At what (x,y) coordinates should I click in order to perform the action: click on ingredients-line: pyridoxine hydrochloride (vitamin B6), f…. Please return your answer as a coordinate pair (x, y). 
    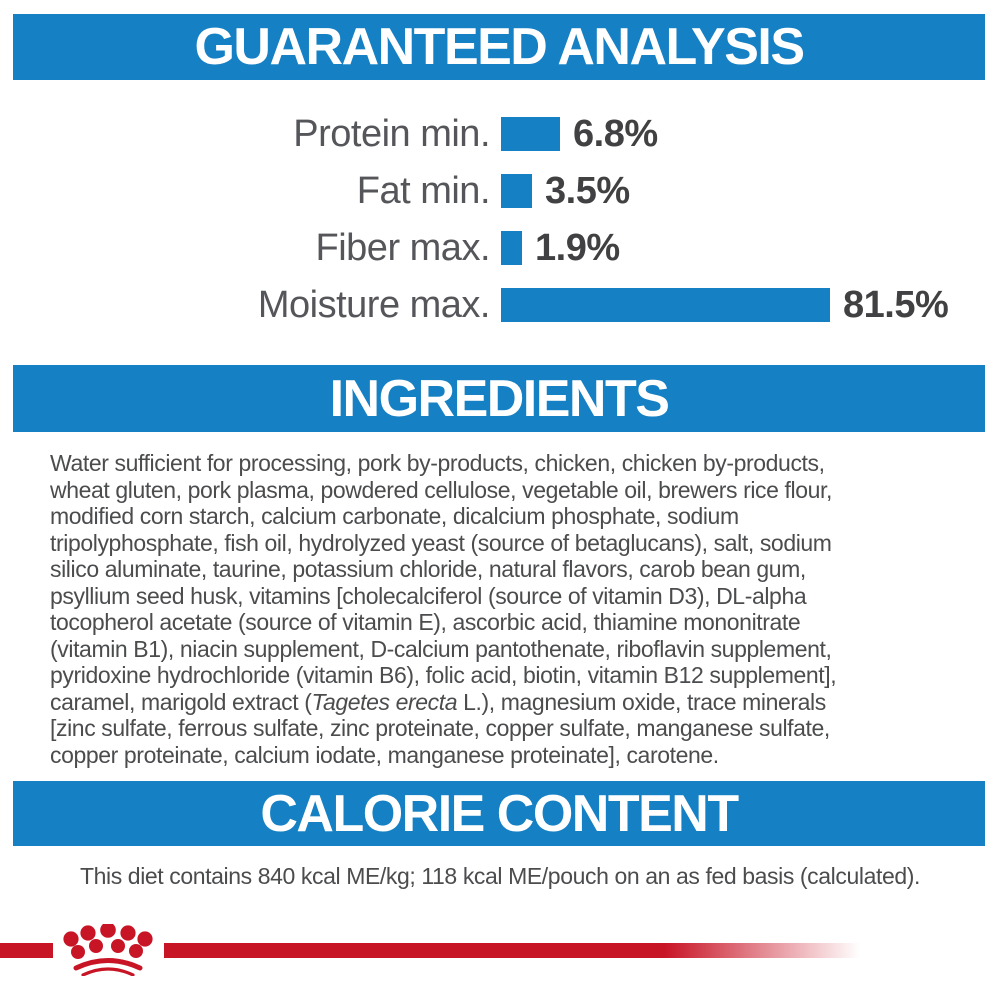
    Looking at the image, I should click on (443, 675).